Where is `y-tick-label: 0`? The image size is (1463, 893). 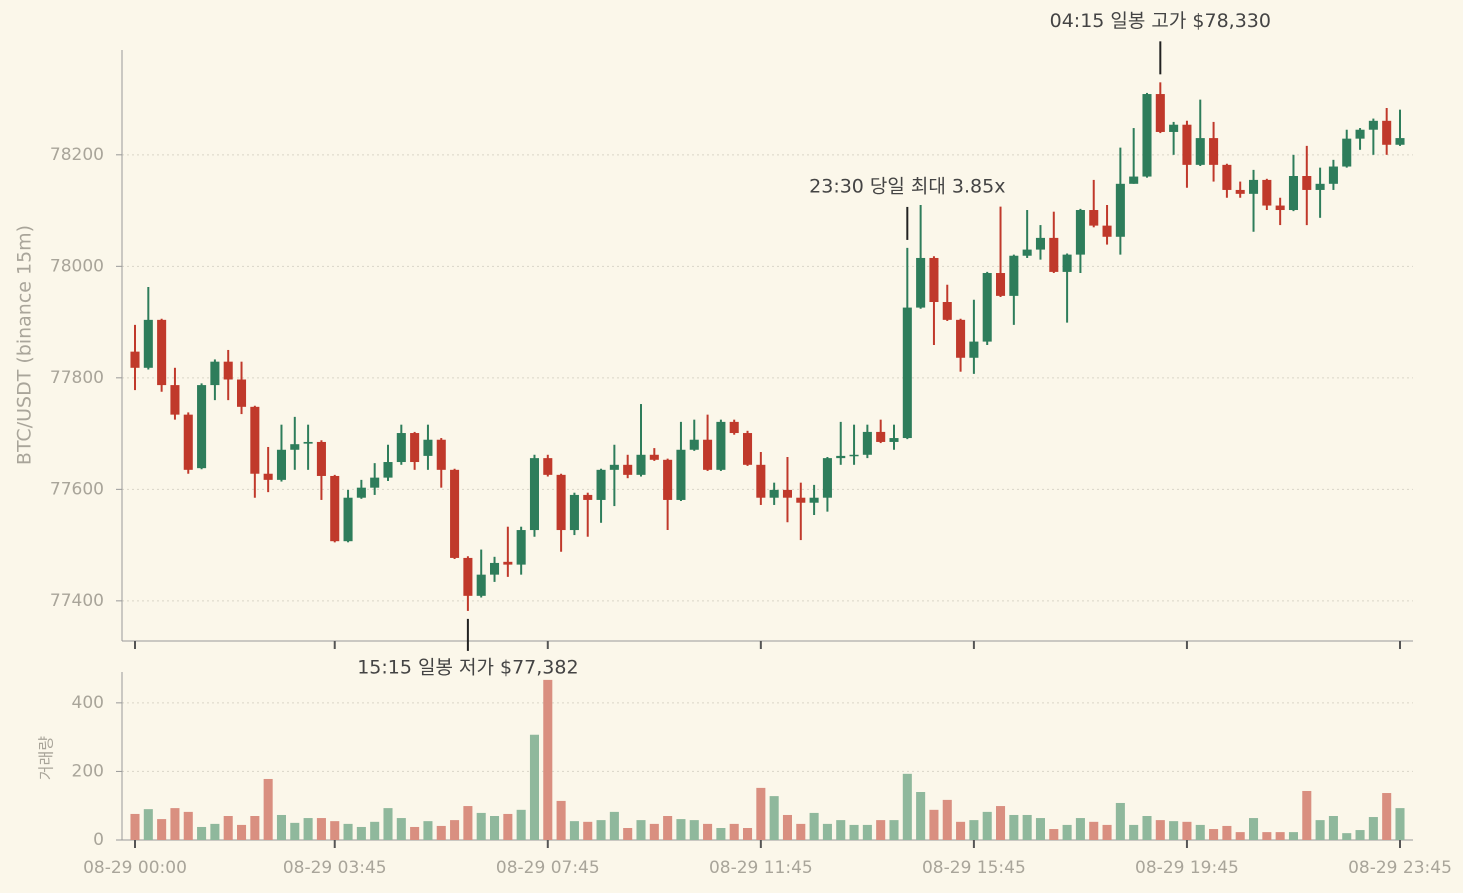 y-tick-label: 0 is located at coordinates (98, 840).